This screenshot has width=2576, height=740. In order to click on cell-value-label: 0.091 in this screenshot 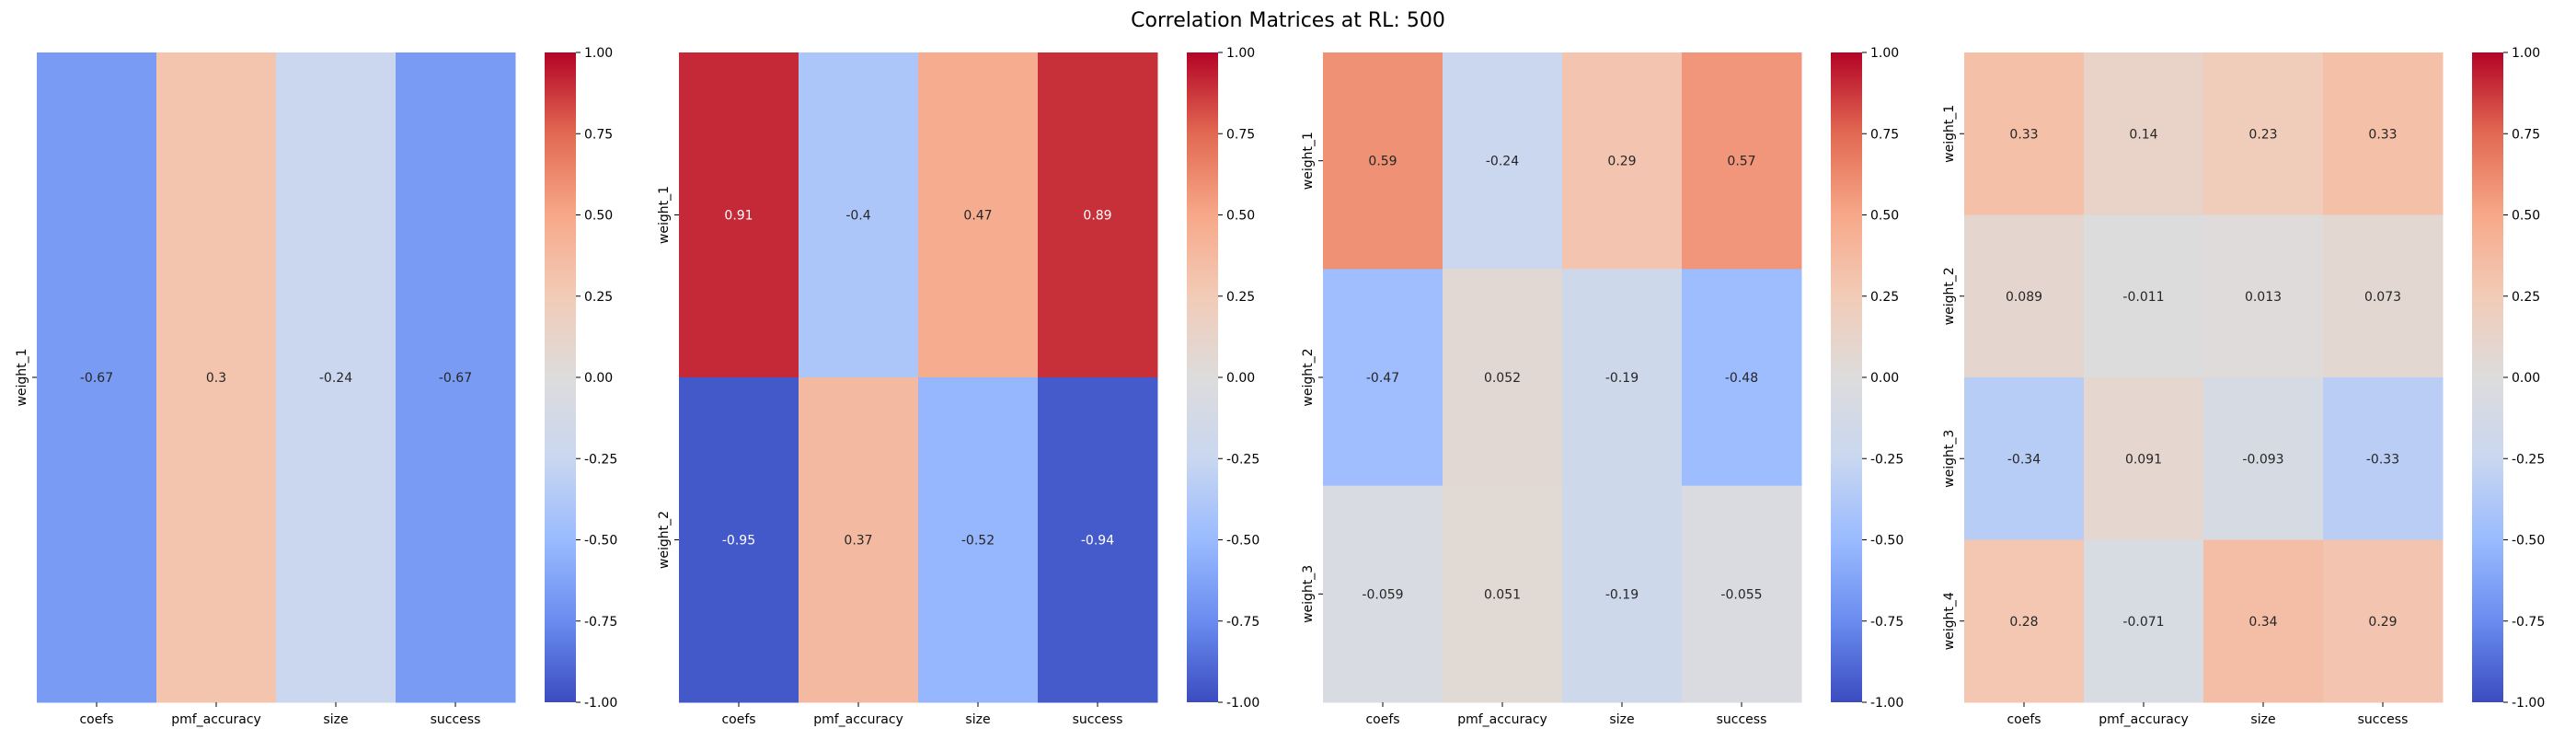, I will do `click(2143, 460)`.